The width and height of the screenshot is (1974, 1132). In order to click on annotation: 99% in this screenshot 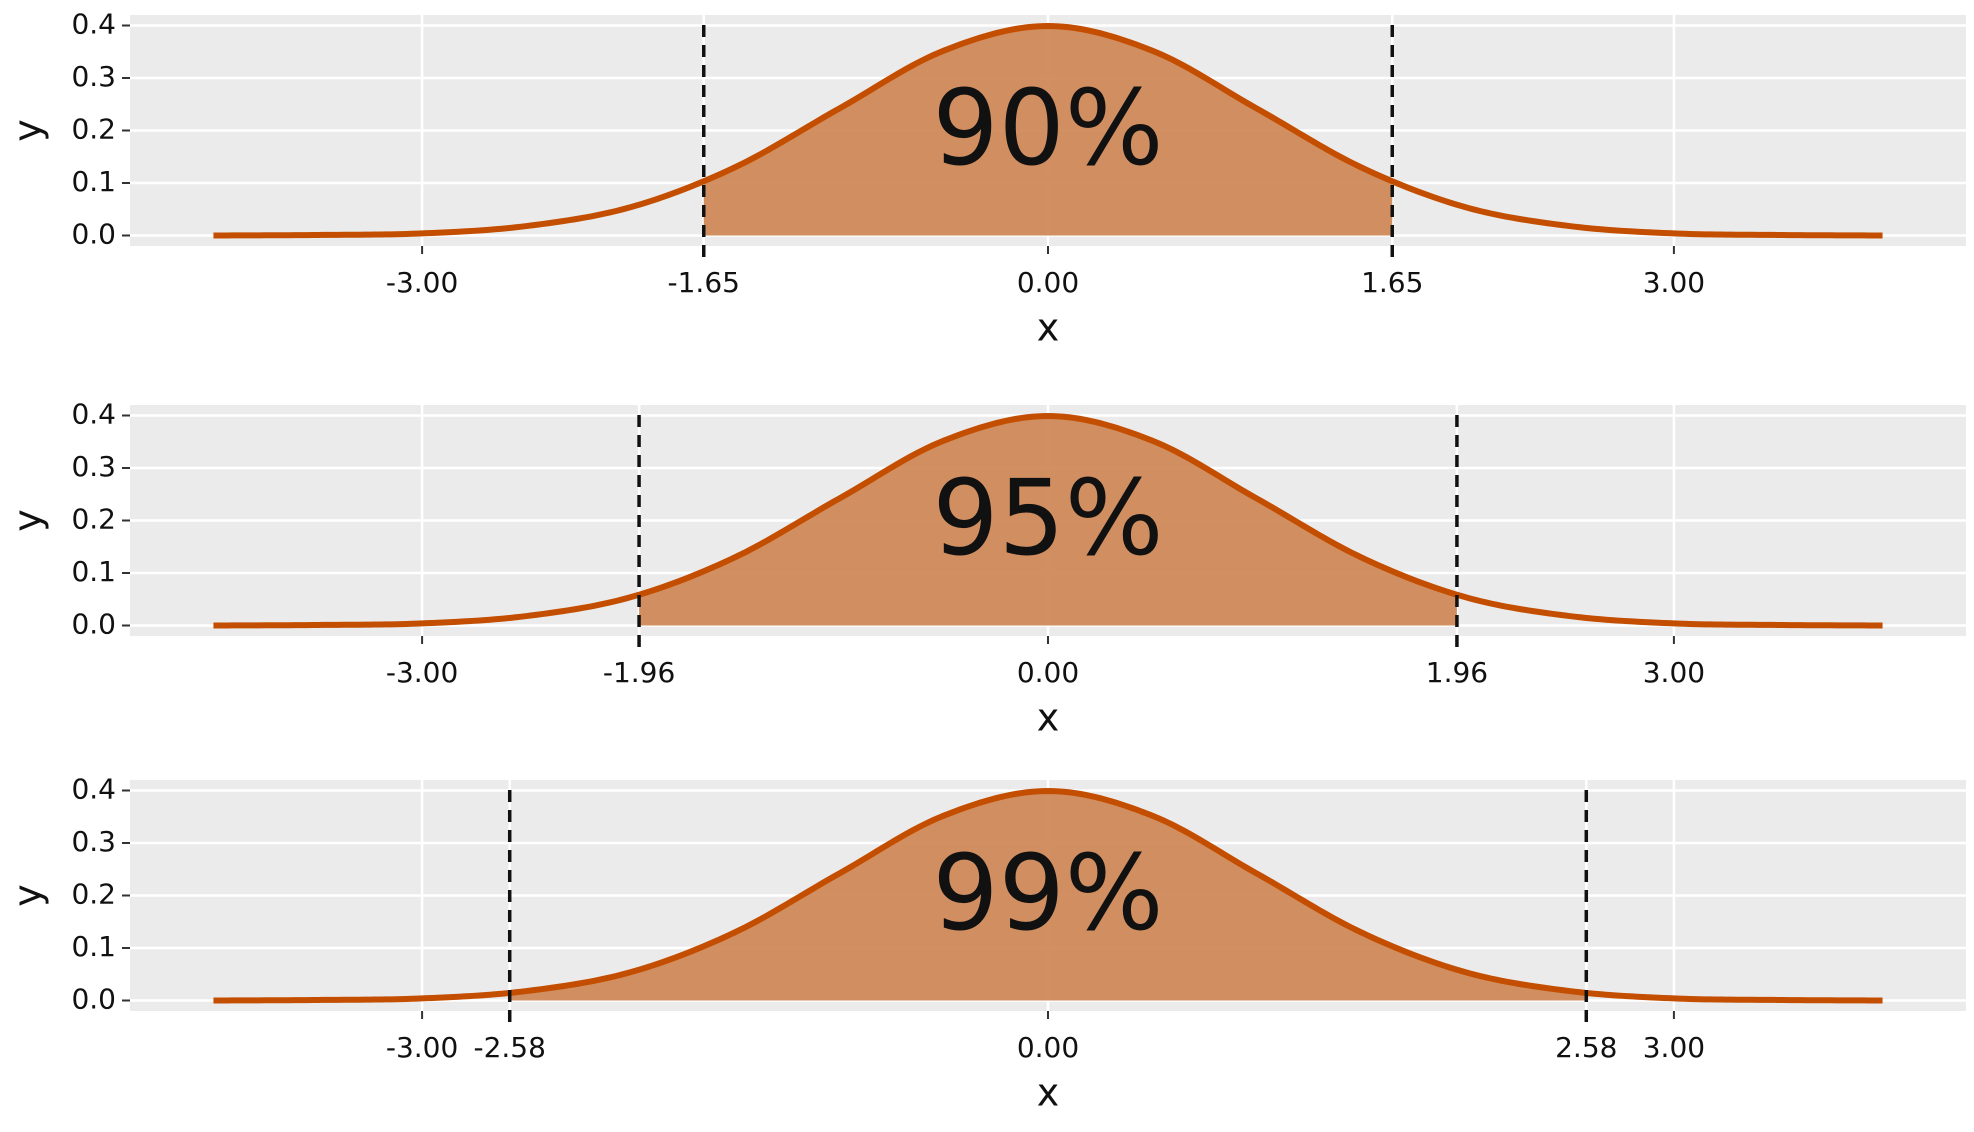, I will do `click(1047, 893)`.